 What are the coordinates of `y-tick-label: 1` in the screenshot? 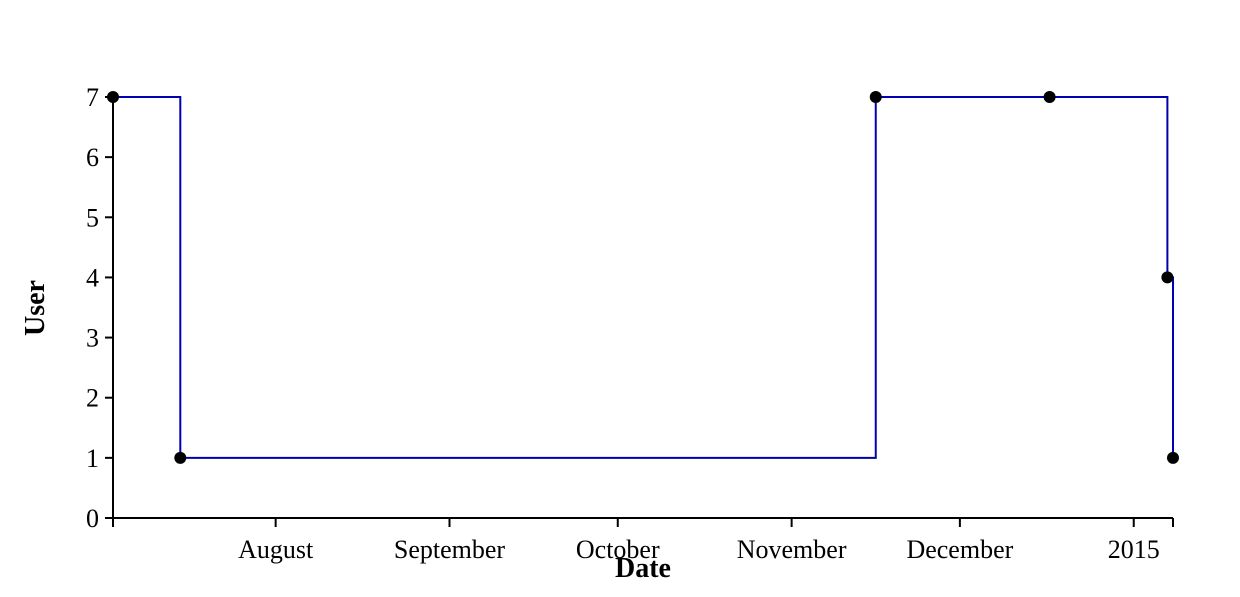 It's located at (92, 458).